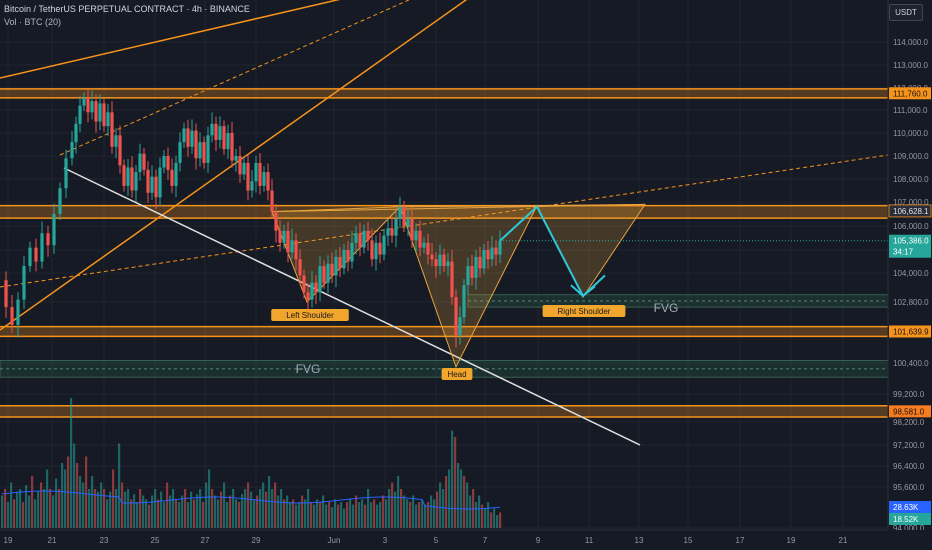  What do you see at coordinates (552, 251) in the screenshot?
I see `projection-path` at bounding box center [552, 251].